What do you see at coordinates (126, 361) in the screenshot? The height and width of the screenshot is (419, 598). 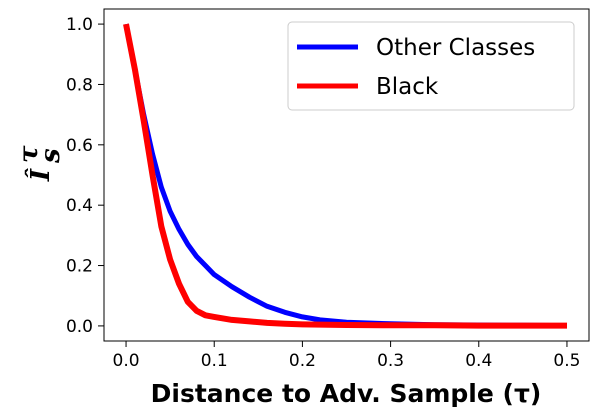 I see `x-tick-label: 0.0` at bounding box center [126, 361].